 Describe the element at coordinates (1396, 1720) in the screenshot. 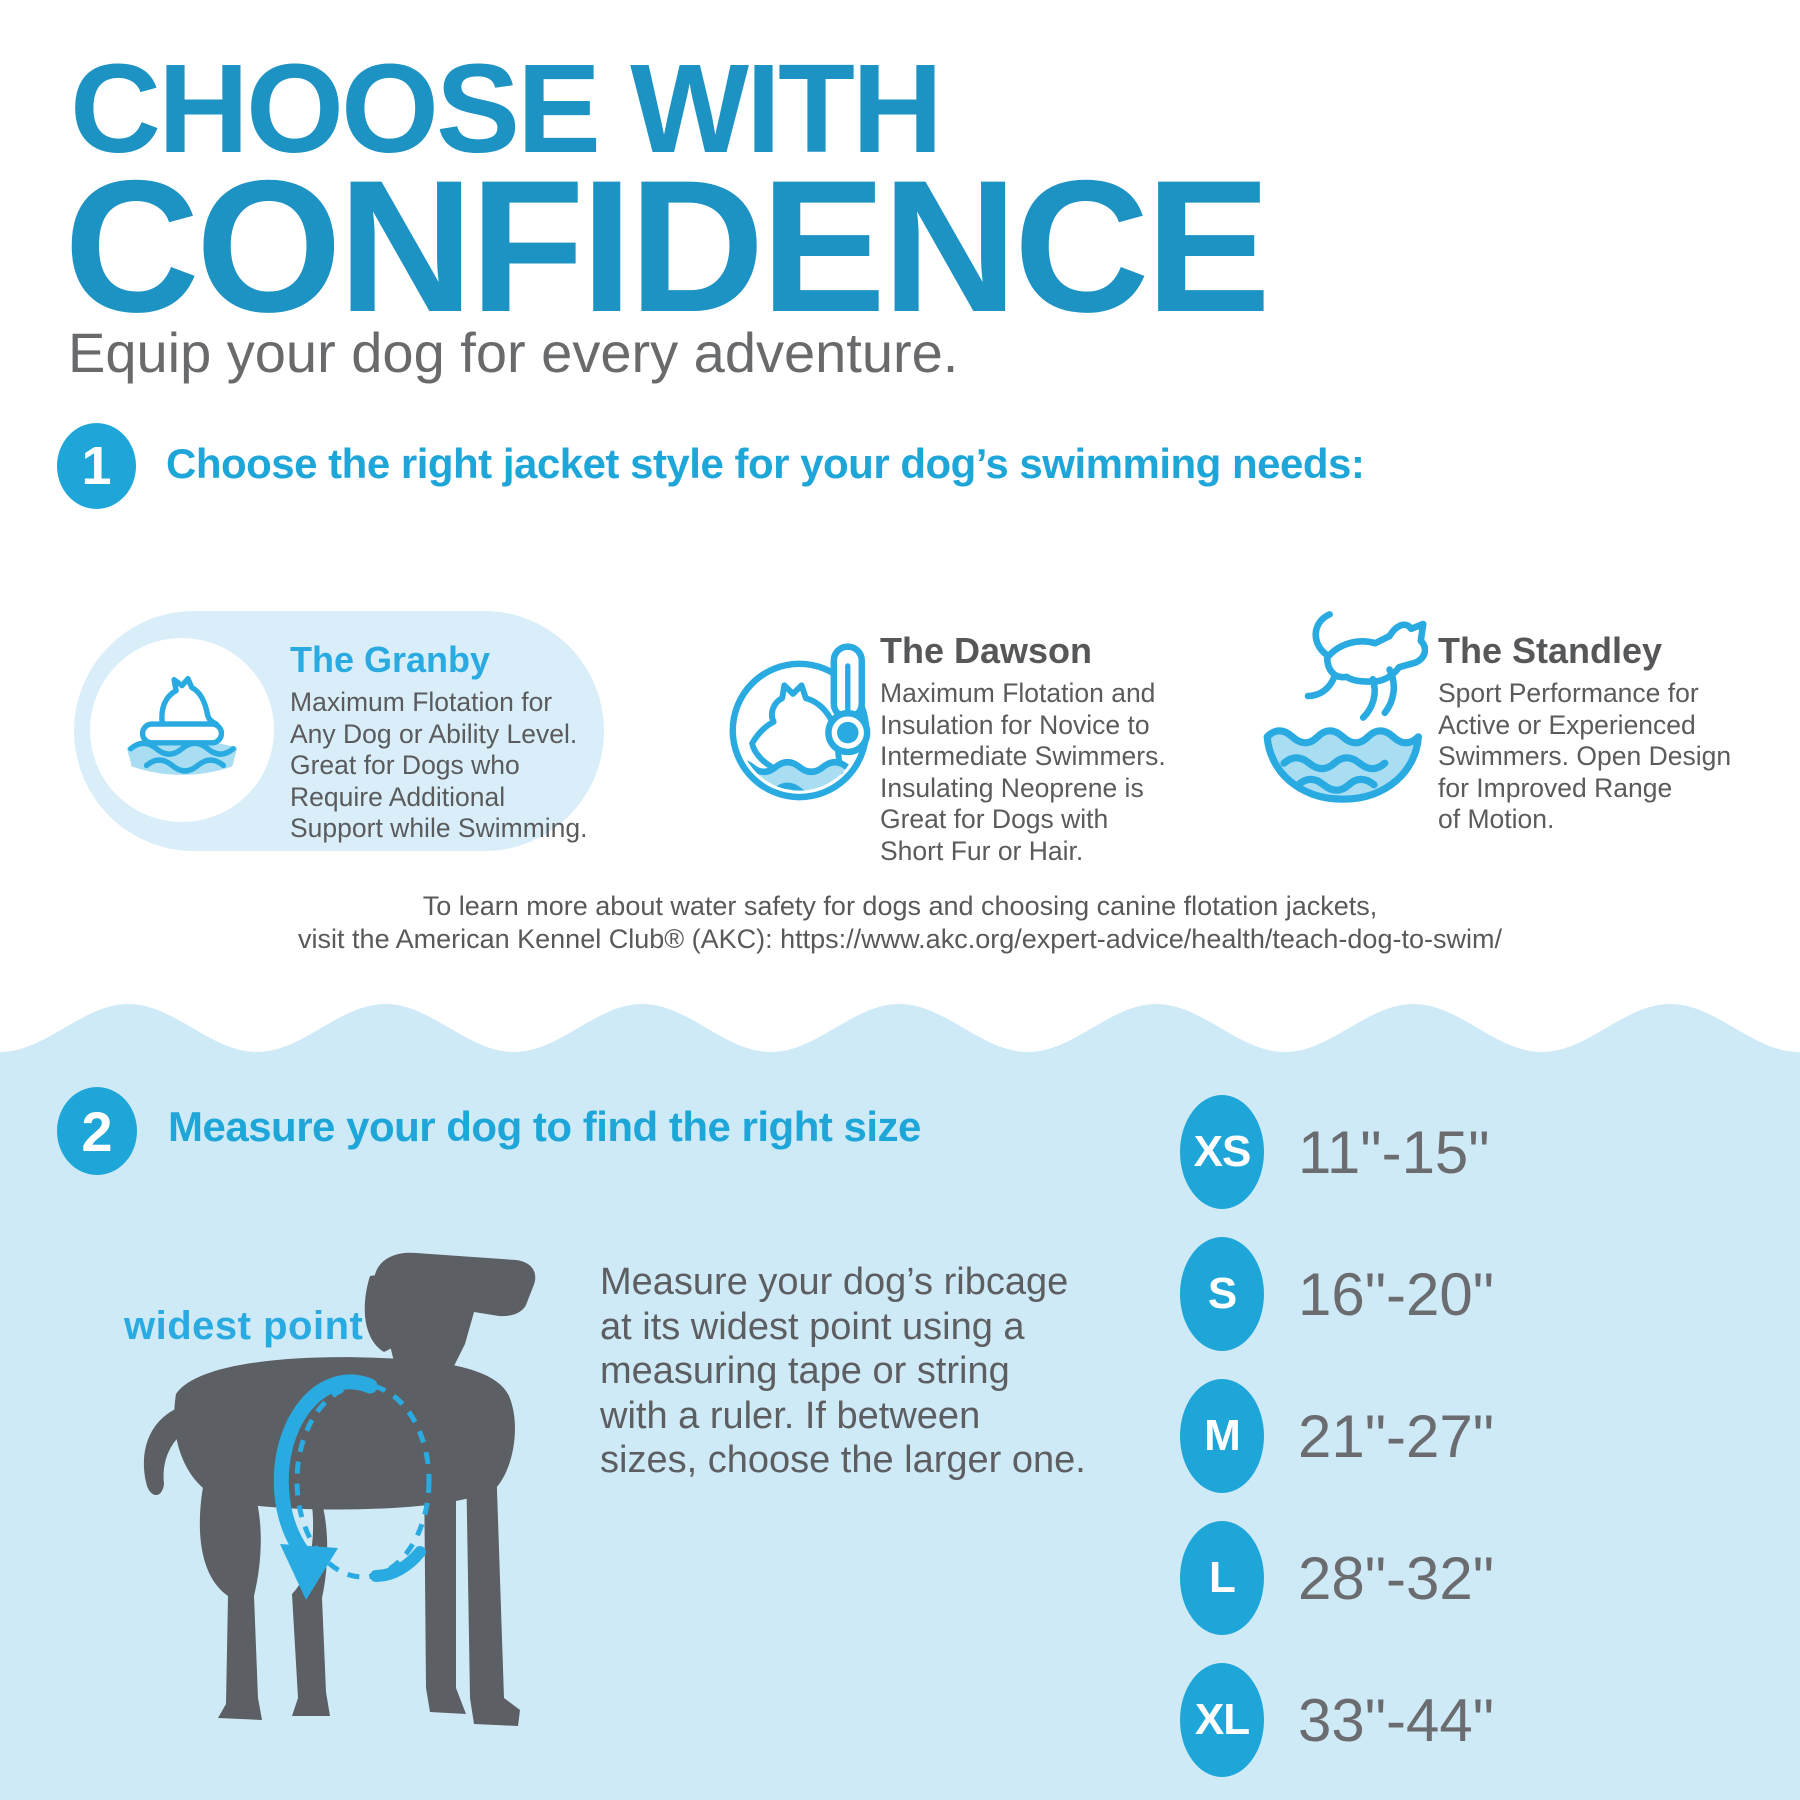

I see `size-range-xl: 33"-44"` at that location.